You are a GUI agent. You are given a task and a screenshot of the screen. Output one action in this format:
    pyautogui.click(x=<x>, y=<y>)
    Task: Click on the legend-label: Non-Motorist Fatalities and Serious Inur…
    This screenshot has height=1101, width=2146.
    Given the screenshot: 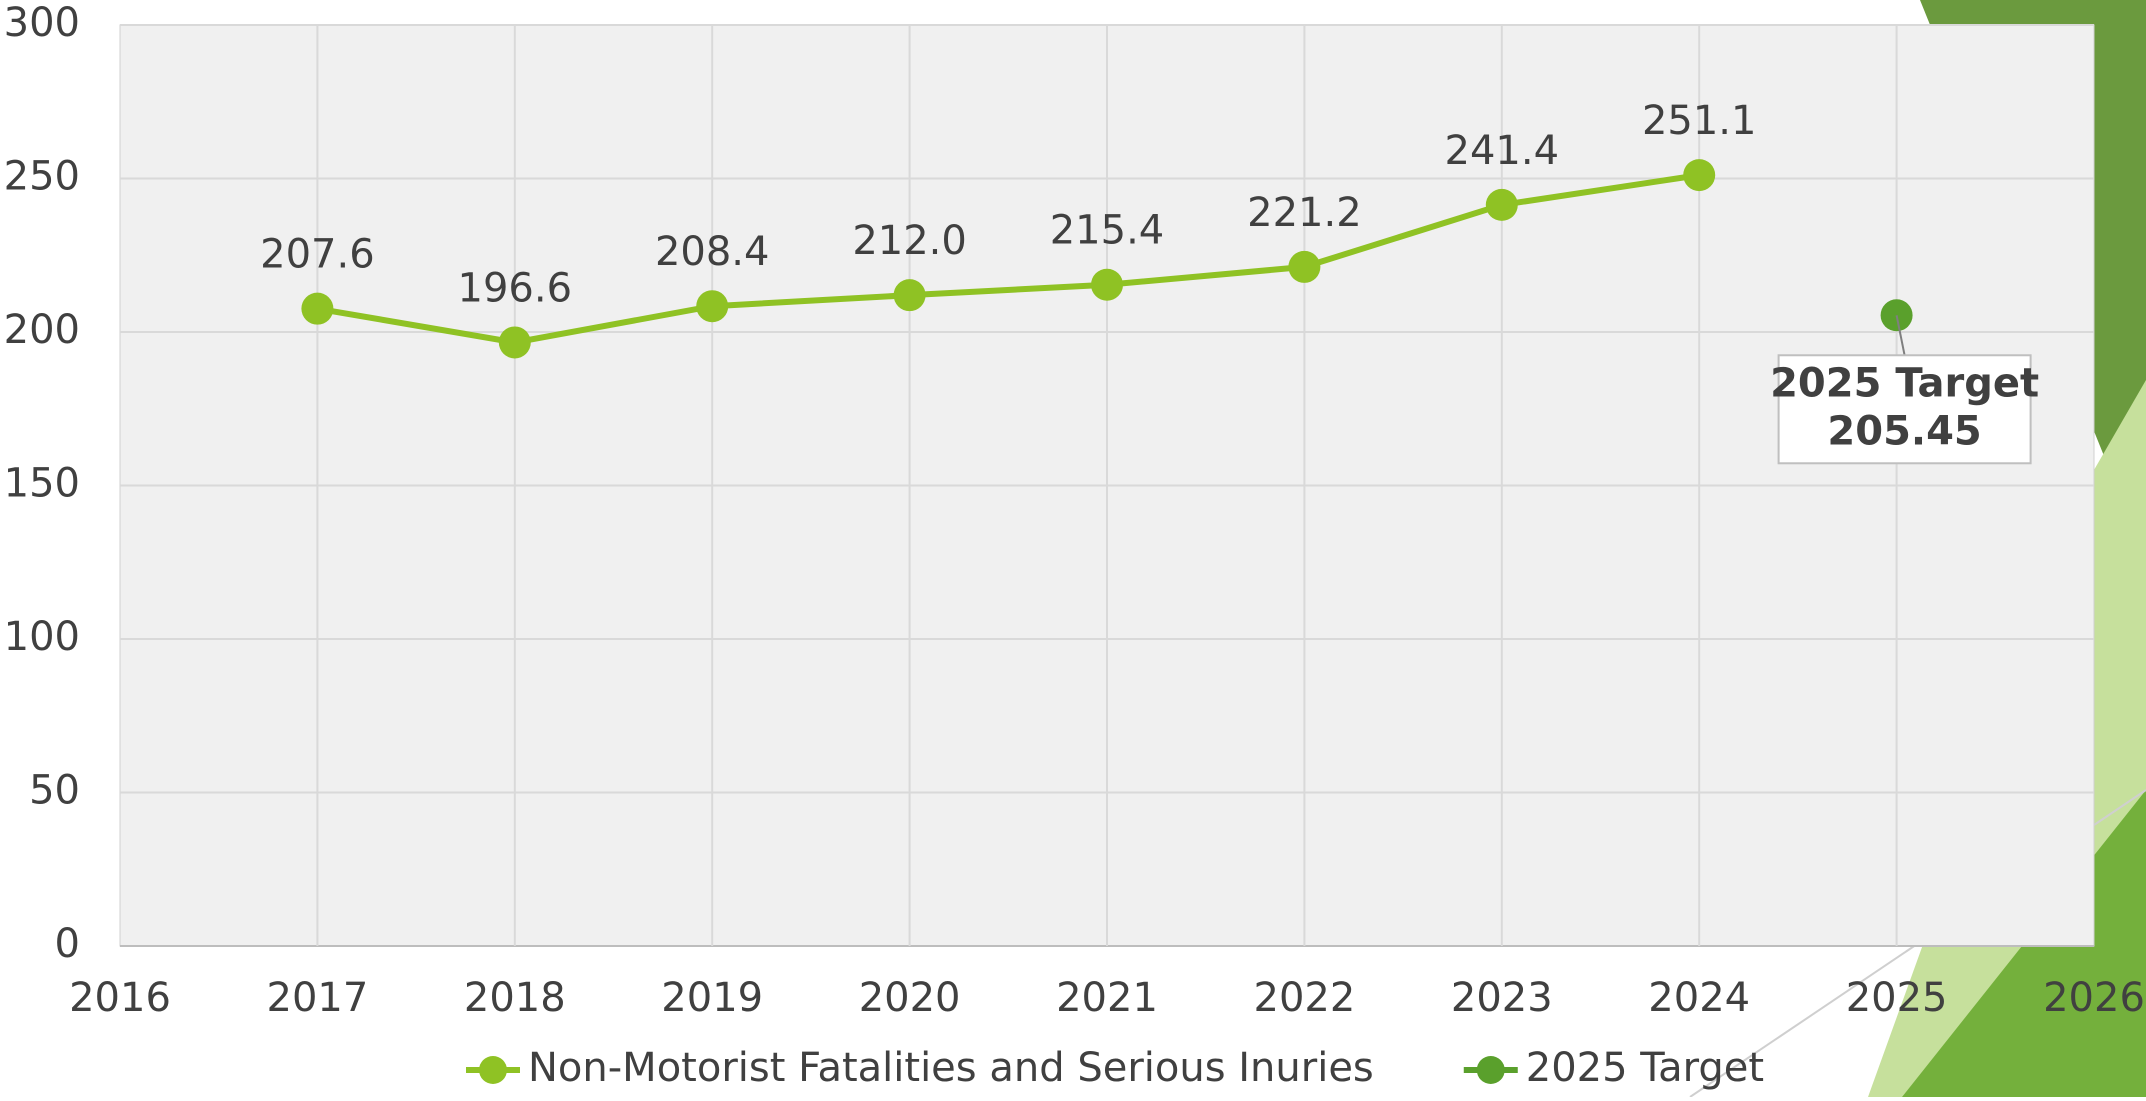 What is the action you would take?
    pyautogui.click(x=951, y=1068)
    